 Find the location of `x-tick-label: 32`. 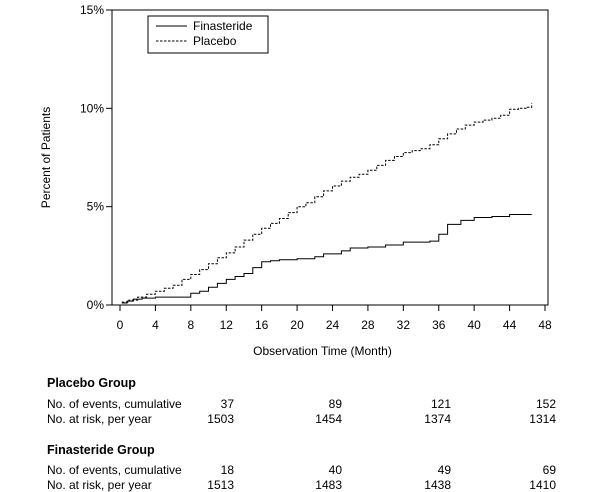

x-tick-label: 32 is located at coordinates (404, 325).